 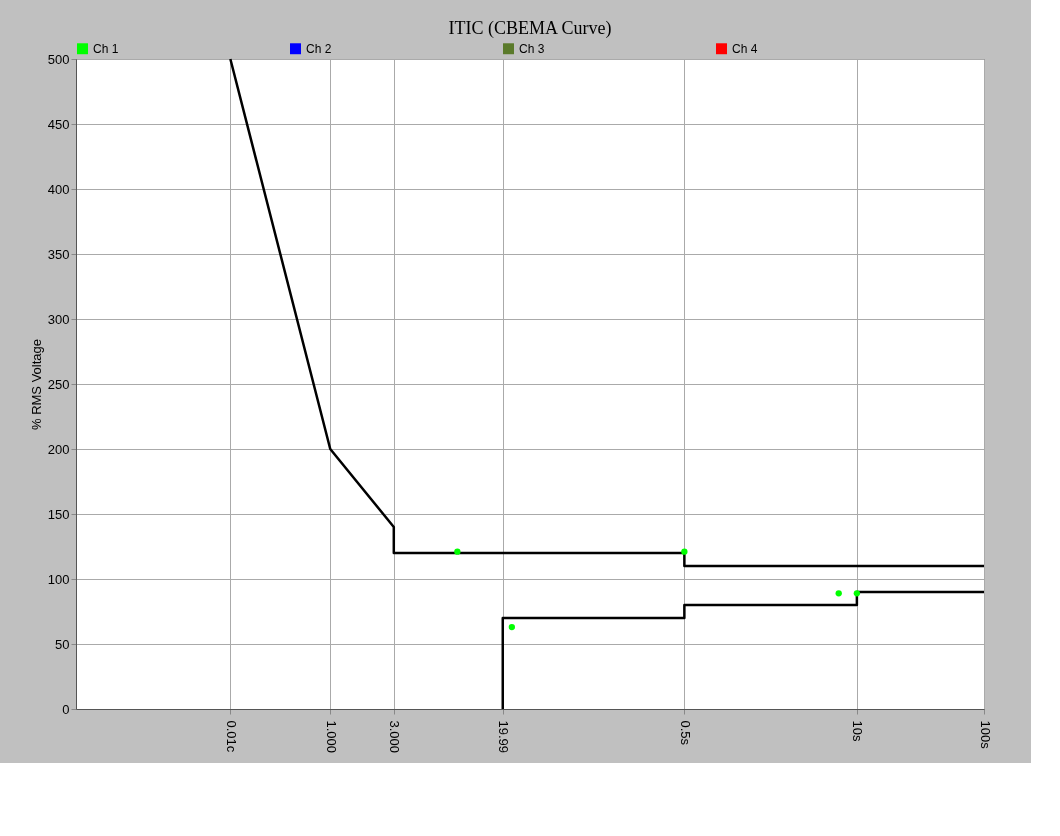 I want to click on y-tick-label: 300, so click(x=58, y=319).